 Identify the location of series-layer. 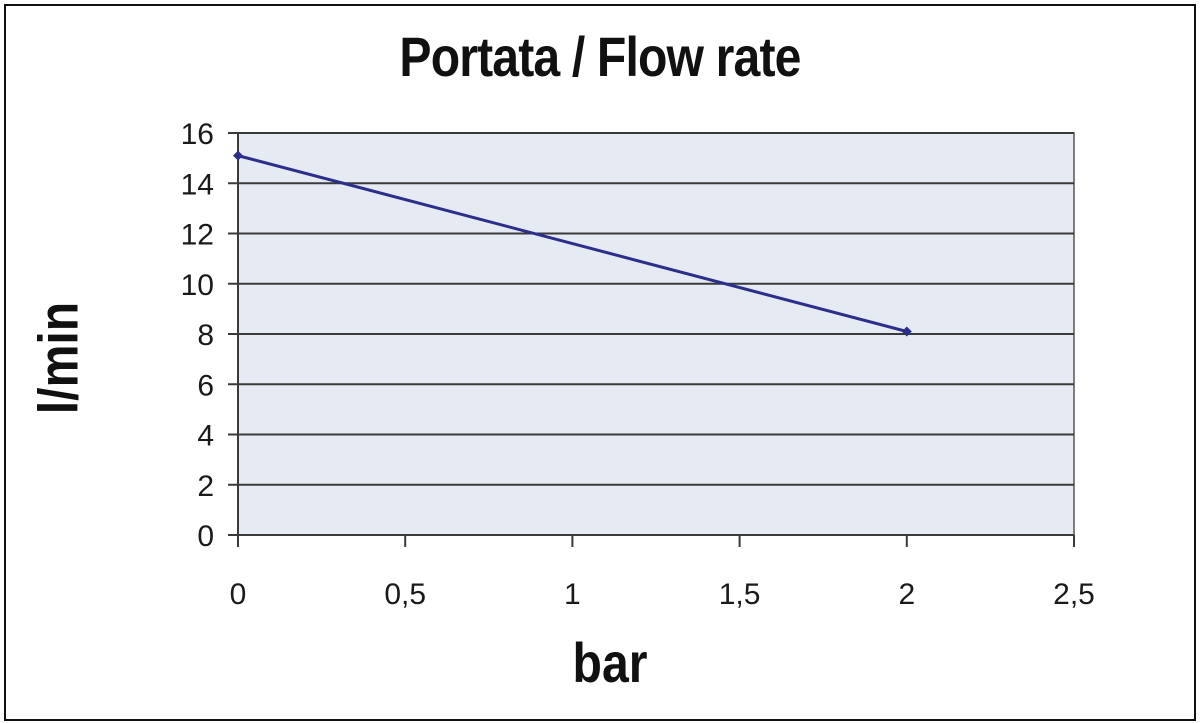
(572, 243).